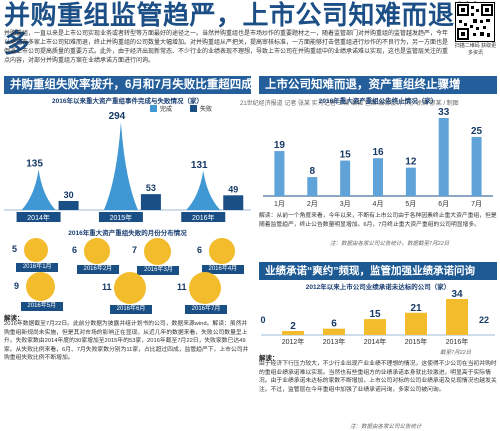 This screenshot has height=431, width=500. What do you see at coordinates (416, 341) in the screenshot?
I see `commit-tick-label: 2015年` at bounding box center [416, 341].